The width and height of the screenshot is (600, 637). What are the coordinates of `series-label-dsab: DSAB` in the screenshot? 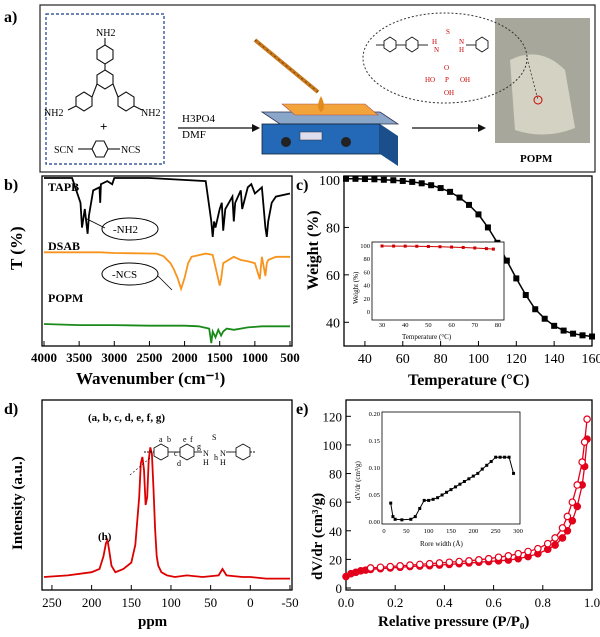 It's located at (64, 246).